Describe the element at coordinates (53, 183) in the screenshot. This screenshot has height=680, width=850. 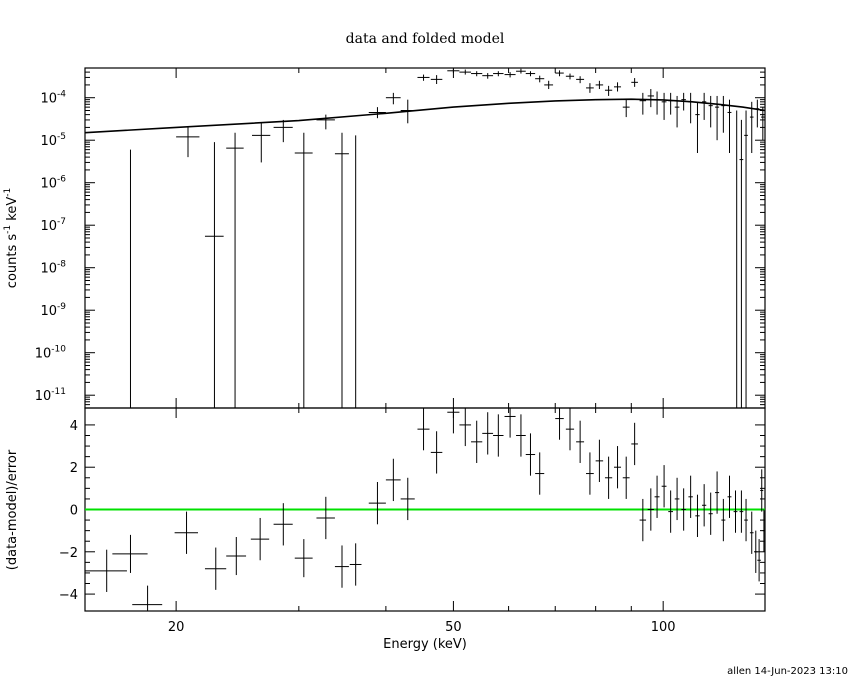
I see `y-tick-label: 10⁻⁶` at that location.